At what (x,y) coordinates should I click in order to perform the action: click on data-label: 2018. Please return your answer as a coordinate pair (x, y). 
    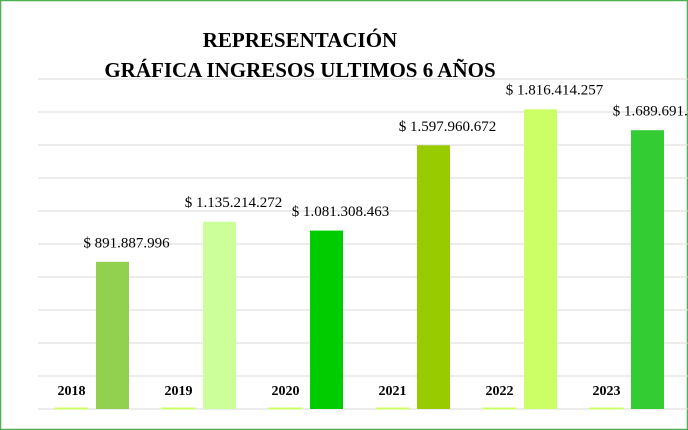
    Looking at the image, I should click on (72, 391).